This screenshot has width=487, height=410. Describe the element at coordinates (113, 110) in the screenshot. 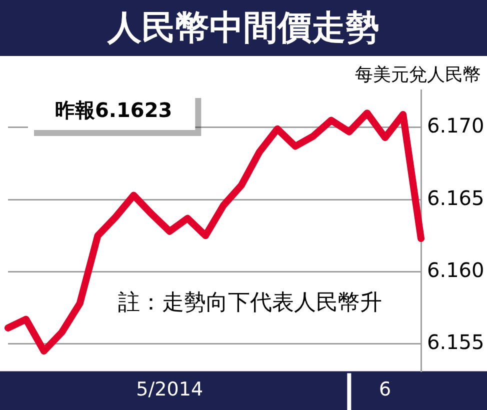

I see `annotation: 昨報6.1623` at that location.